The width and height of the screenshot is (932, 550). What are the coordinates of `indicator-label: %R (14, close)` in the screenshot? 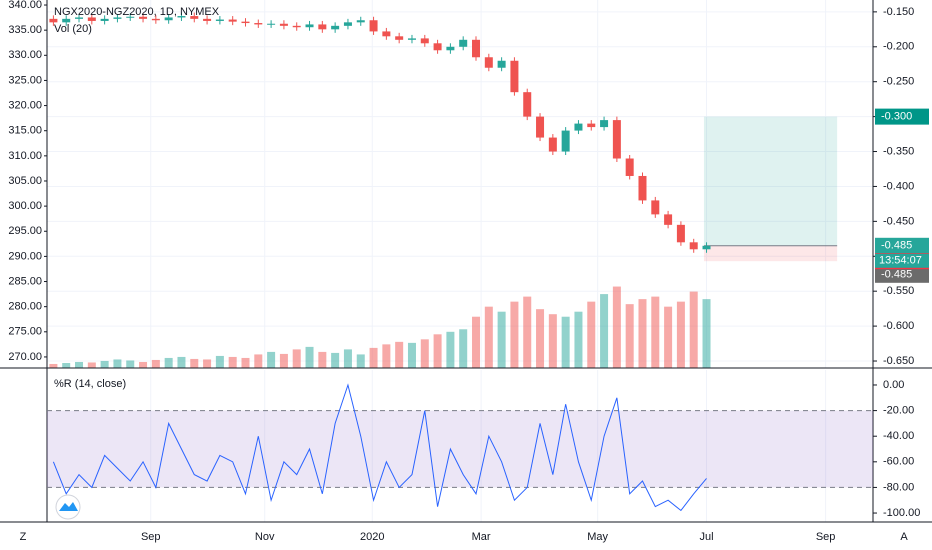 It's located at (90, 384).